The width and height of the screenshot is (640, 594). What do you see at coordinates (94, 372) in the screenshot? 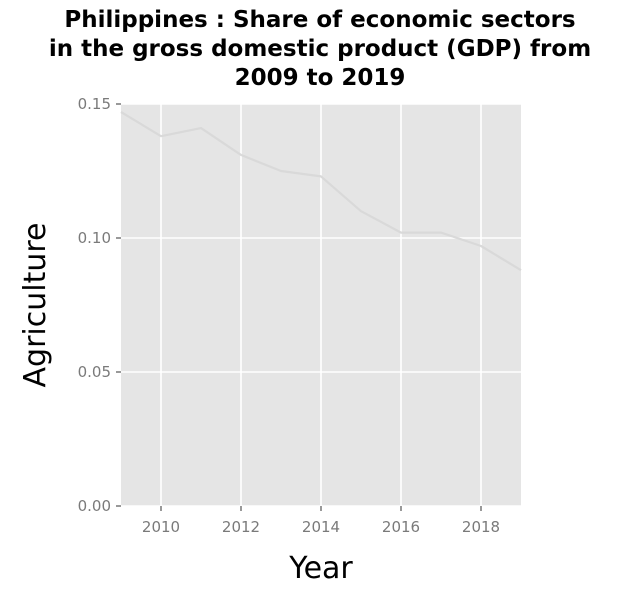
I see `y-tick-label: 0.05` at bounding box center [94, 372].